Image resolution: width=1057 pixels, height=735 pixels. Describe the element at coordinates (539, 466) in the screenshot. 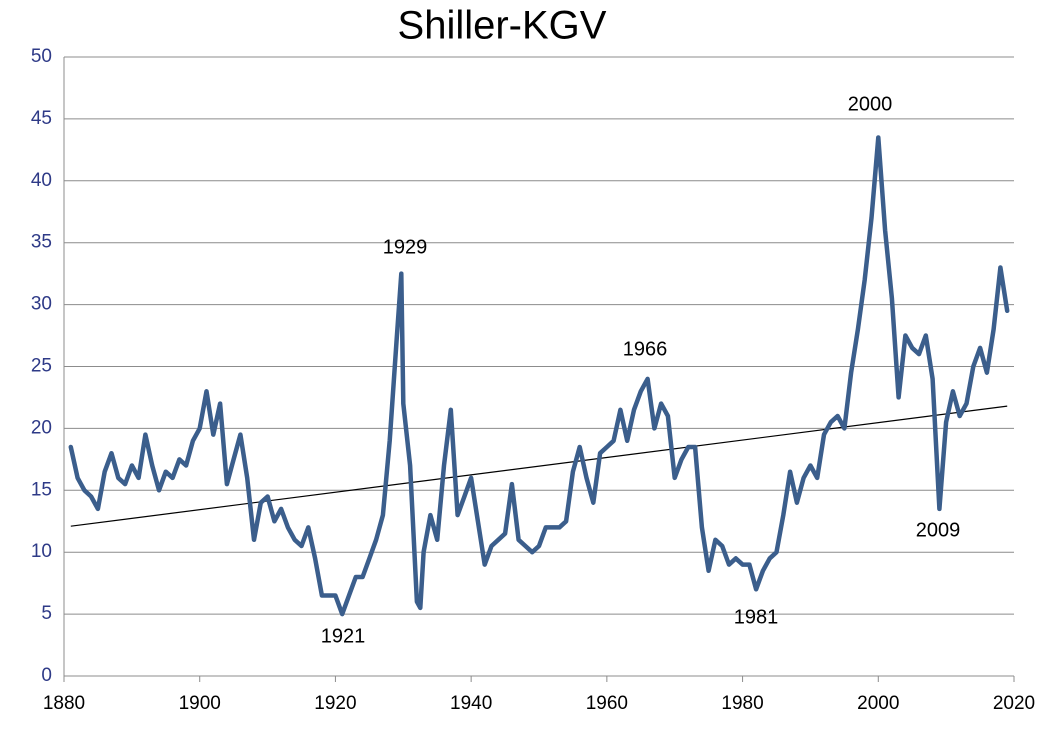

I see `trend-line` at that location.